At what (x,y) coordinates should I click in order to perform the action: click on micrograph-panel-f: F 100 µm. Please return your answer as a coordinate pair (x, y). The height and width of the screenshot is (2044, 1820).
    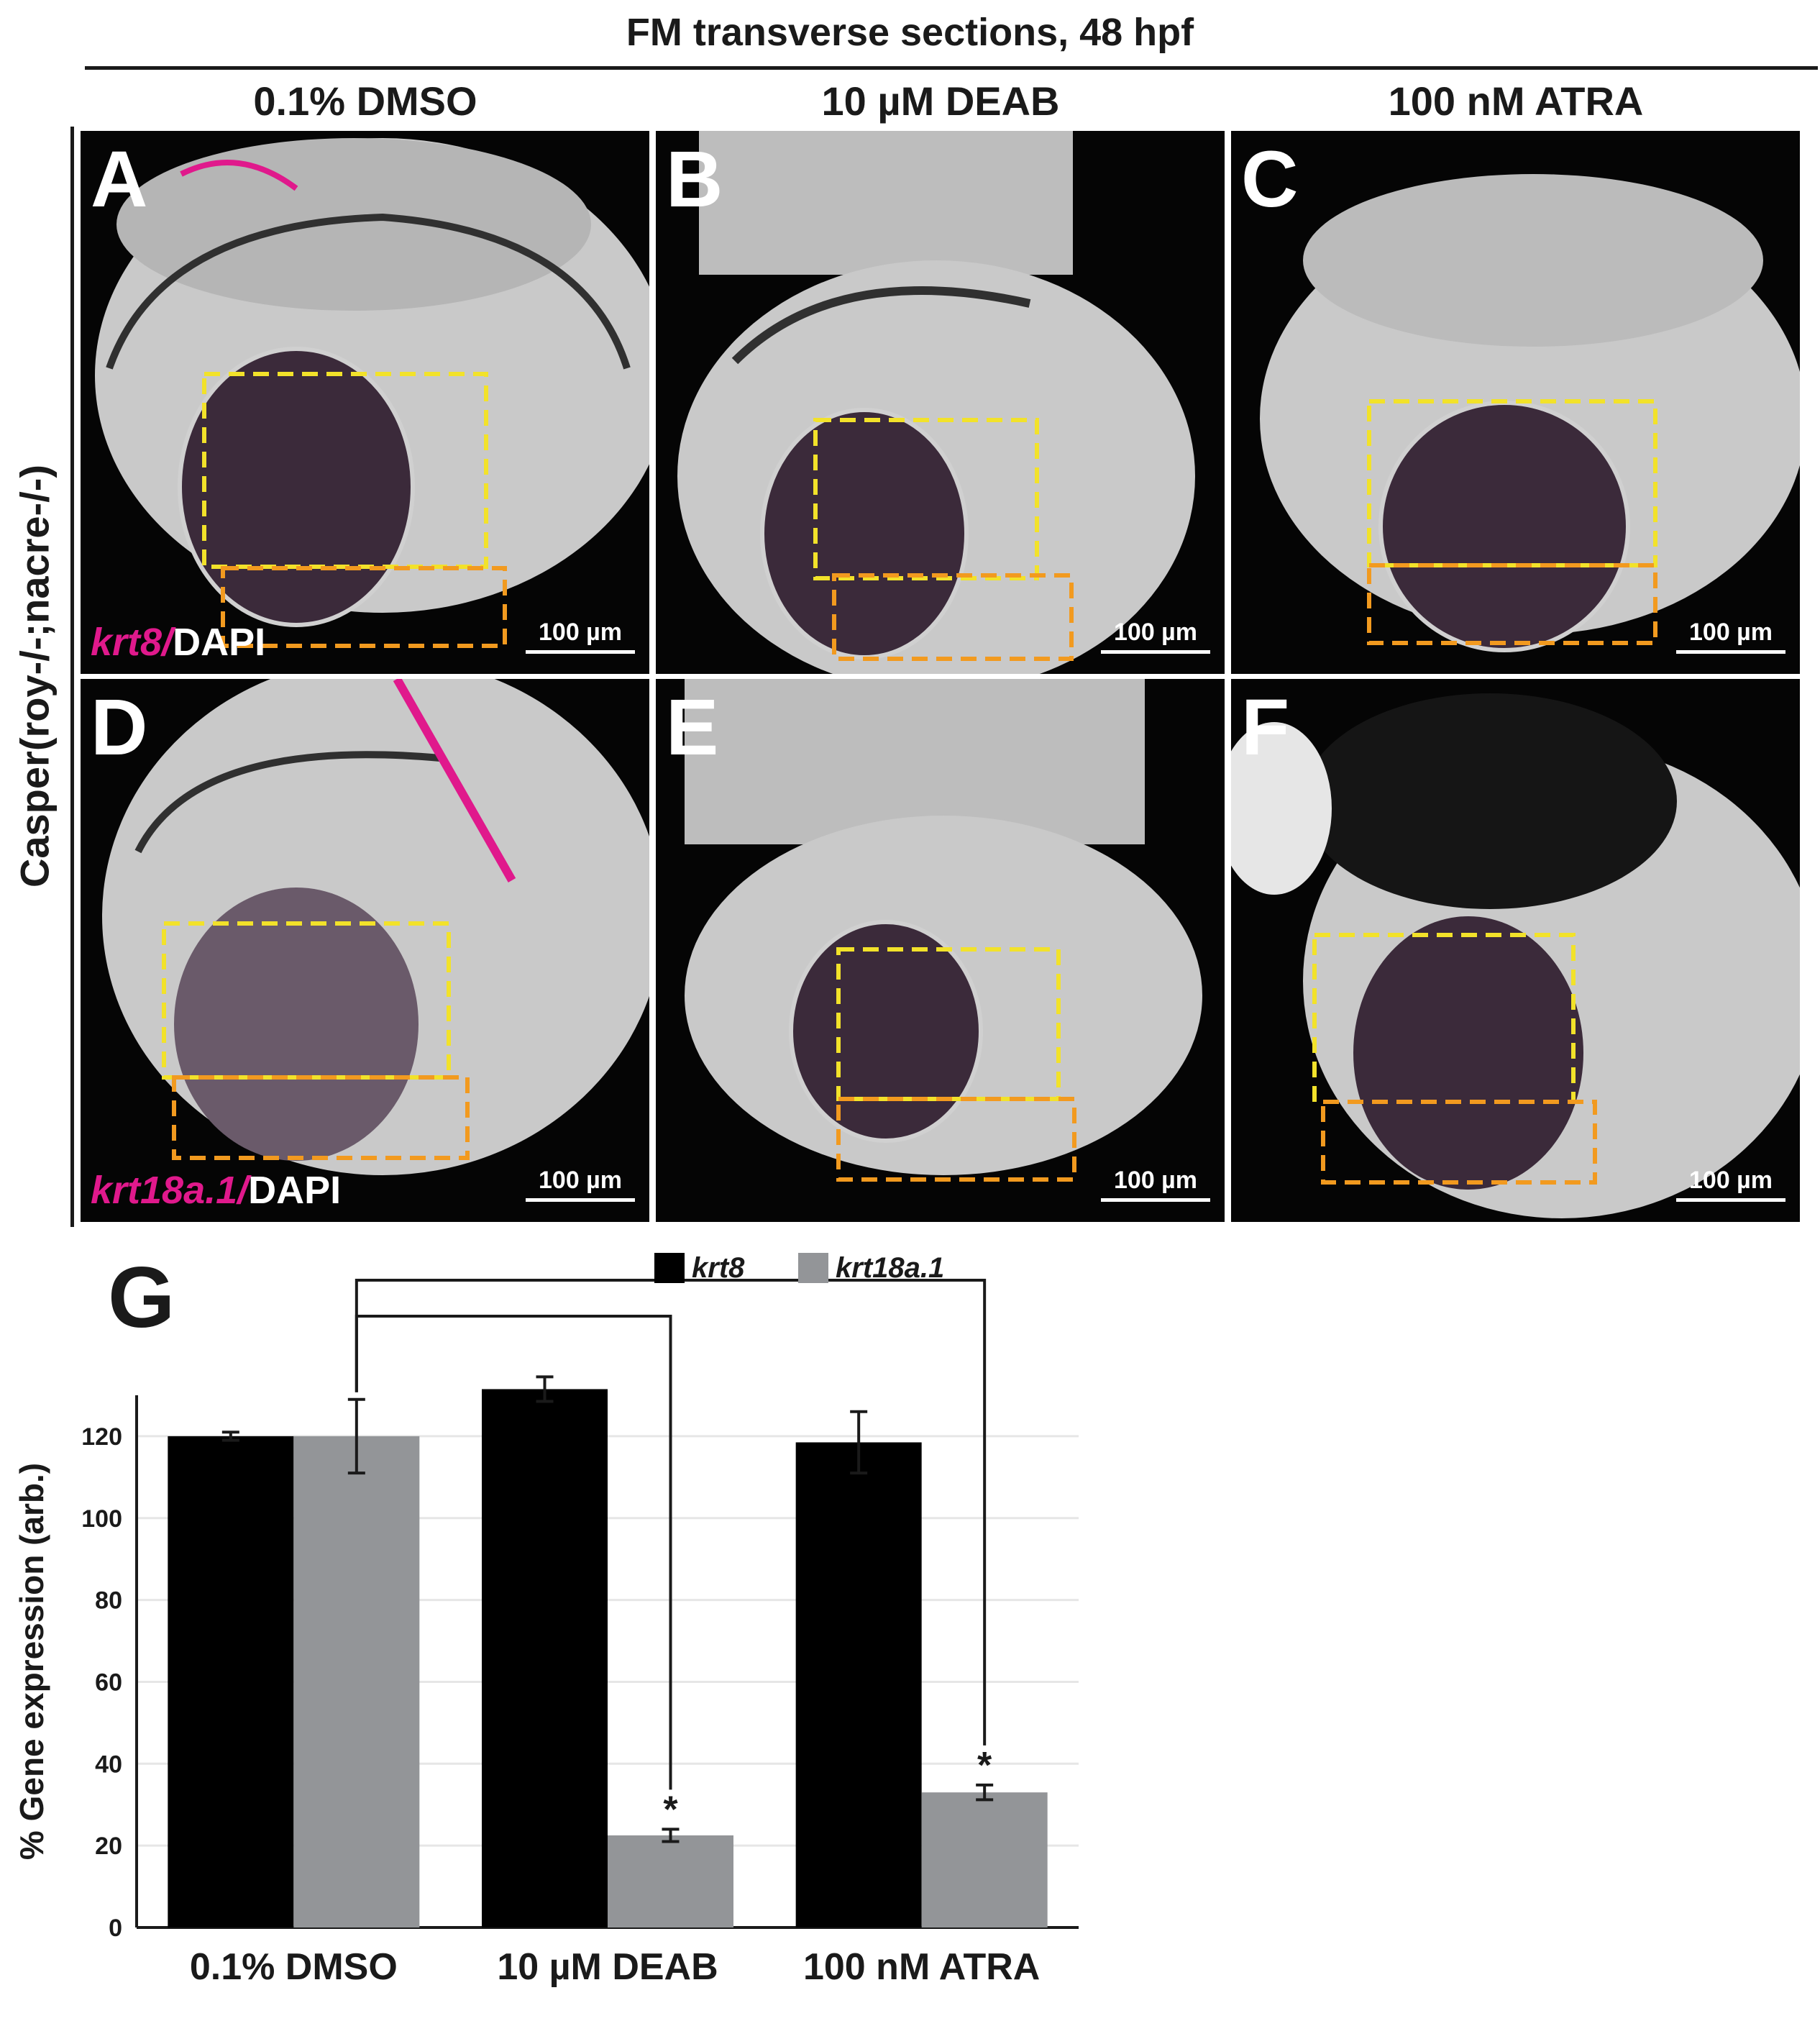
    Looking at the image, I should click on (1515, 951).